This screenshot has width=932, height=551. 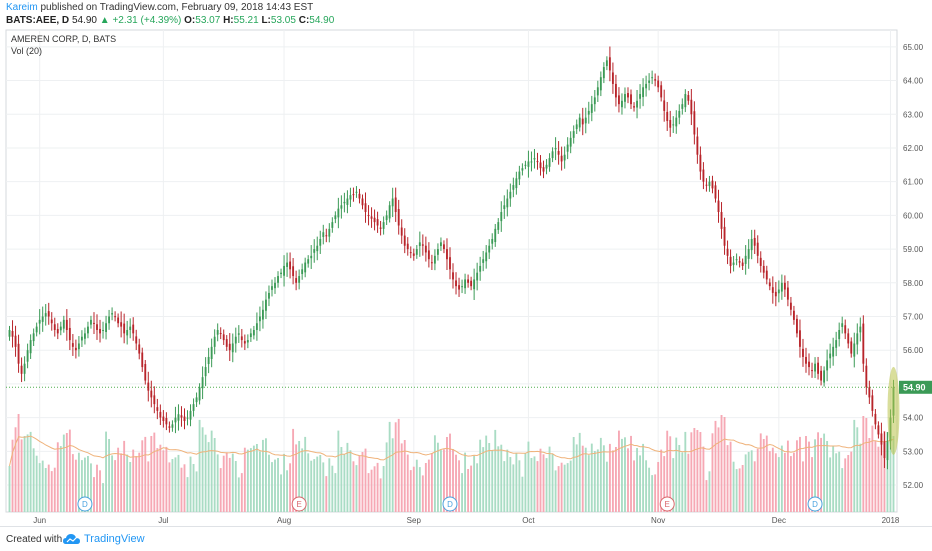 I want to click on author-name: Kareim, so click(x=22, y=7).